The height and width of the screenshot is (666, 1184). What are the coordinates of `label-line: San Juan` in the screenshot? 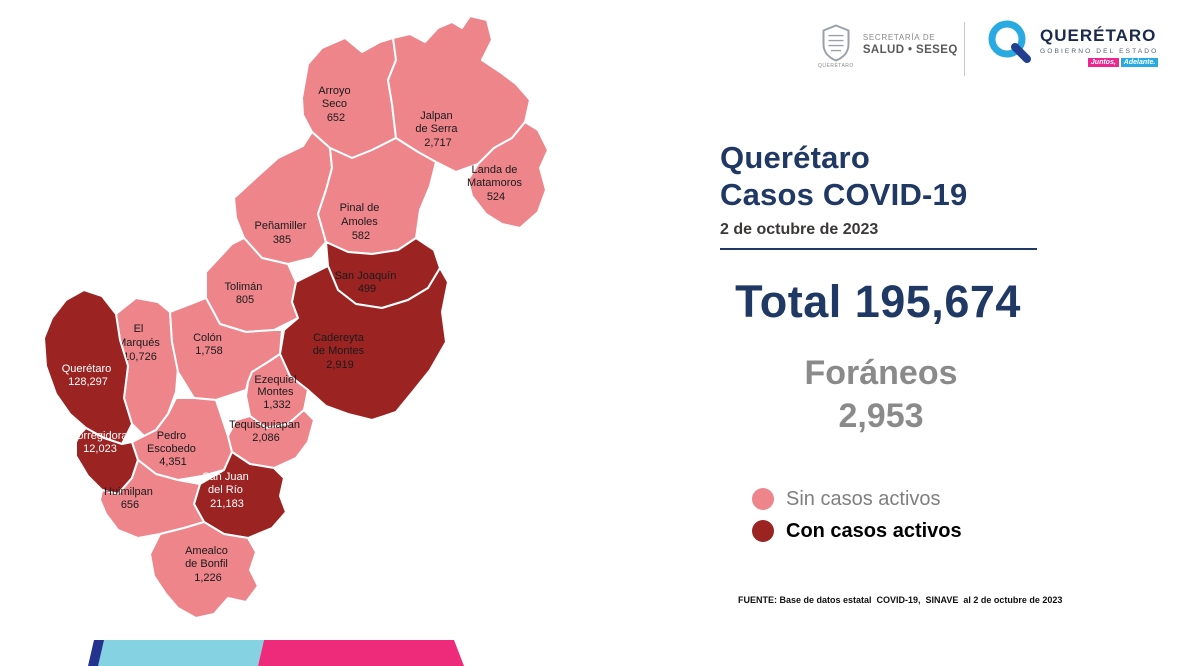 It's located at (225, 477).